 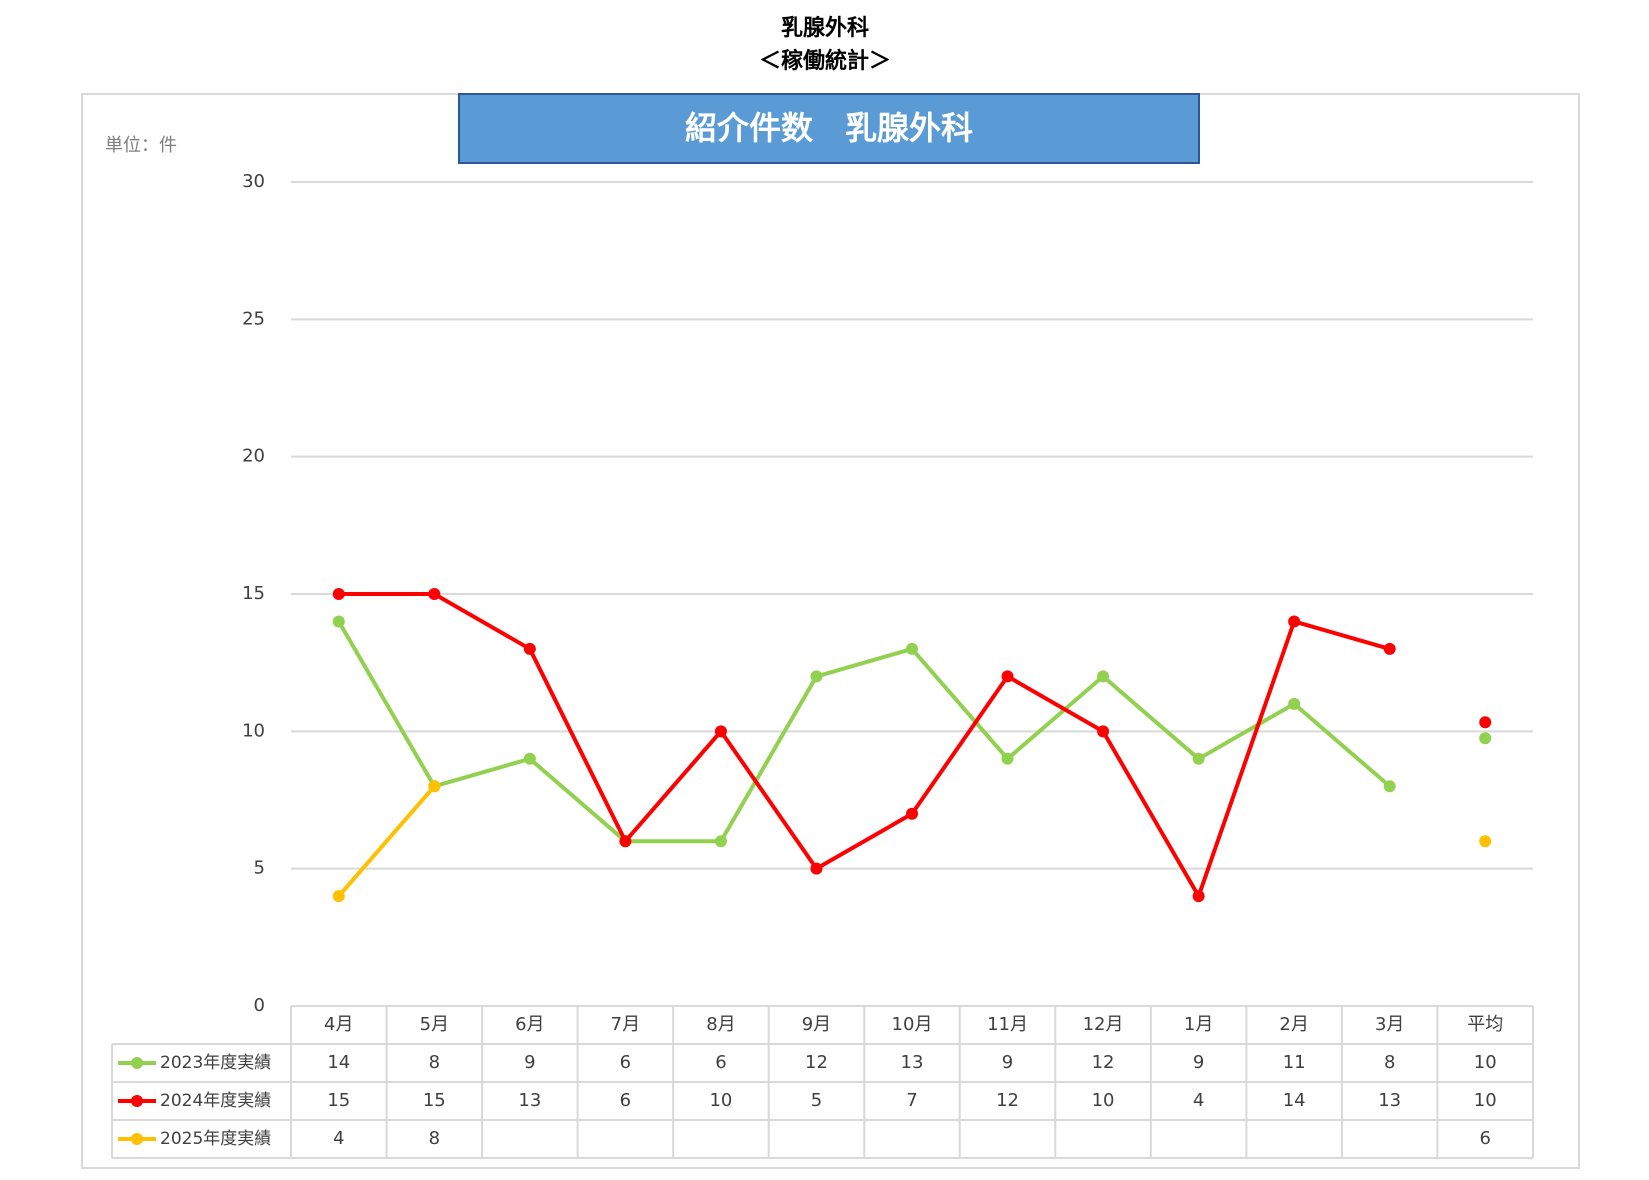 What do you see at coordinates (1389, 1024) in the screenshot?
I see `x-tick-label: 3月` at bounding box center [1389, 1024].